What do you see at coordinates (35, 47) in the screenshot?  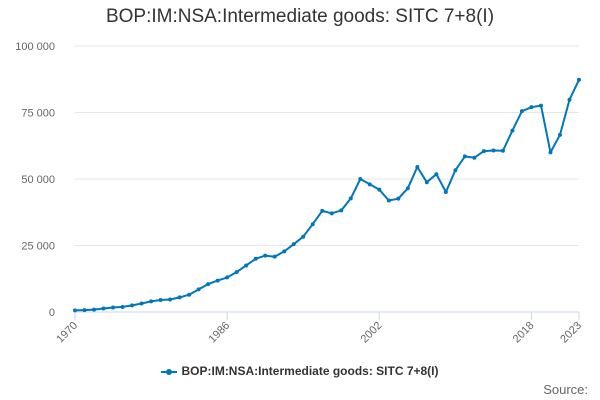 I see `y-tick-label: 100 000` at bounding box center [35, 47].